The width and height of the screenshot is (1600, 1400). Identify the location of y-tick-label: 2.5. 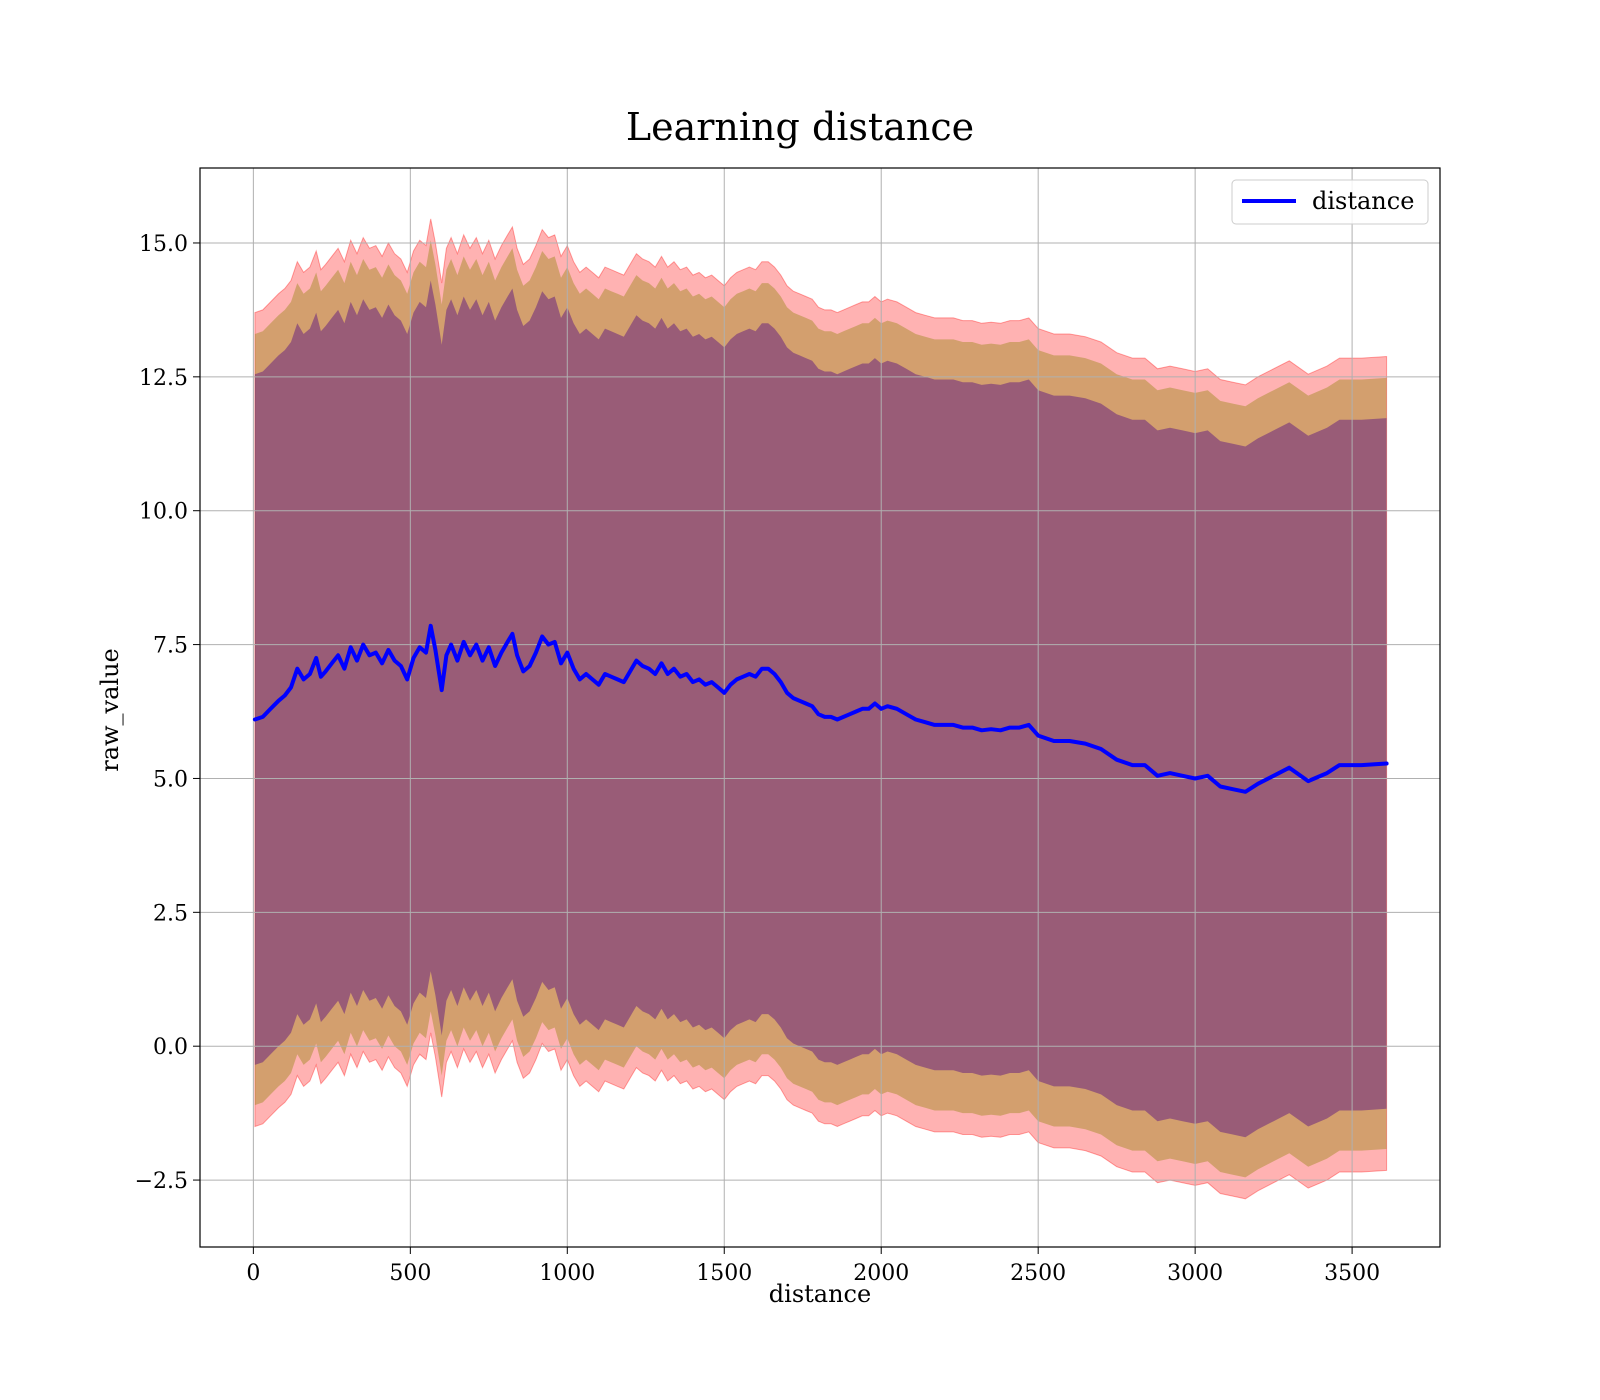
(170, 913).